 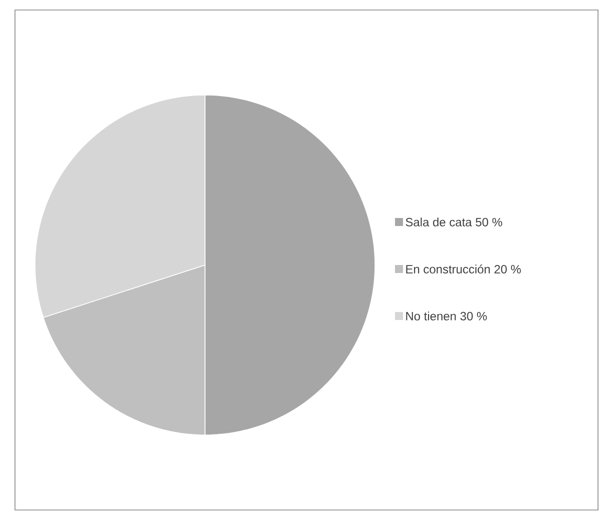 What do you see at coordinates (431, 316) in the screenshot?
I see `legend-label: No tienen` at bounding box center [431, 316].